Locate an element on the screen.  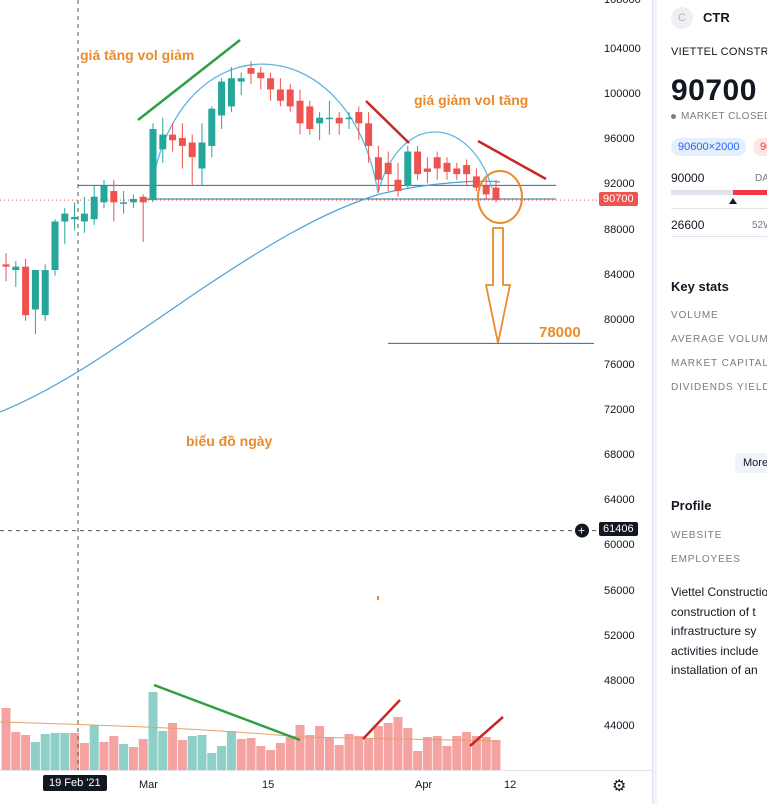
price-tick-label: 88000 is located at coordinates (619, 229).